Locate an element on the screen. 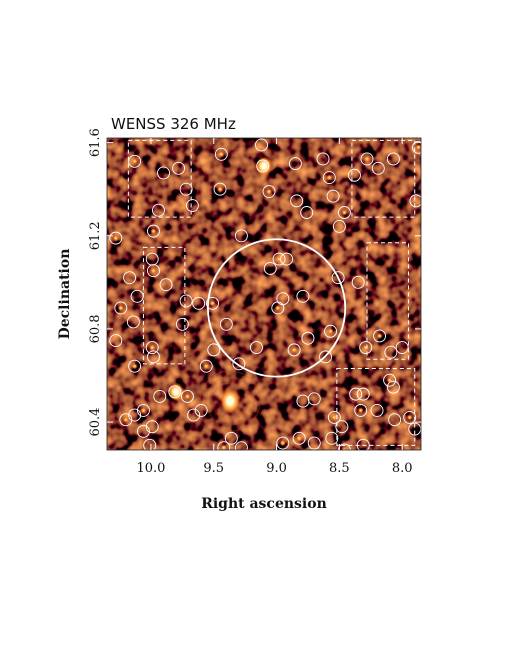 The image size is (515, 666). x-tick-label: 8.0 is located at coordinates (402, 468).